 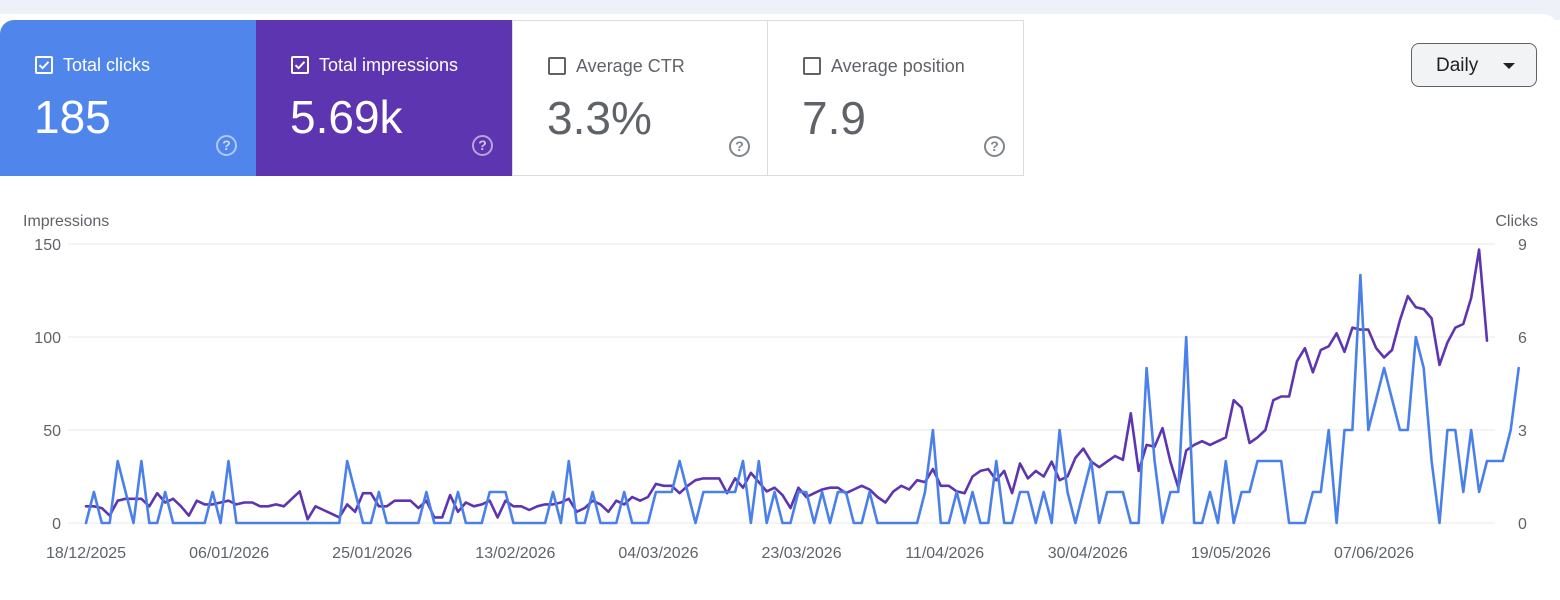 I want to click on x-tick-label: 30/04/2026, so click(x=1088, y=553).